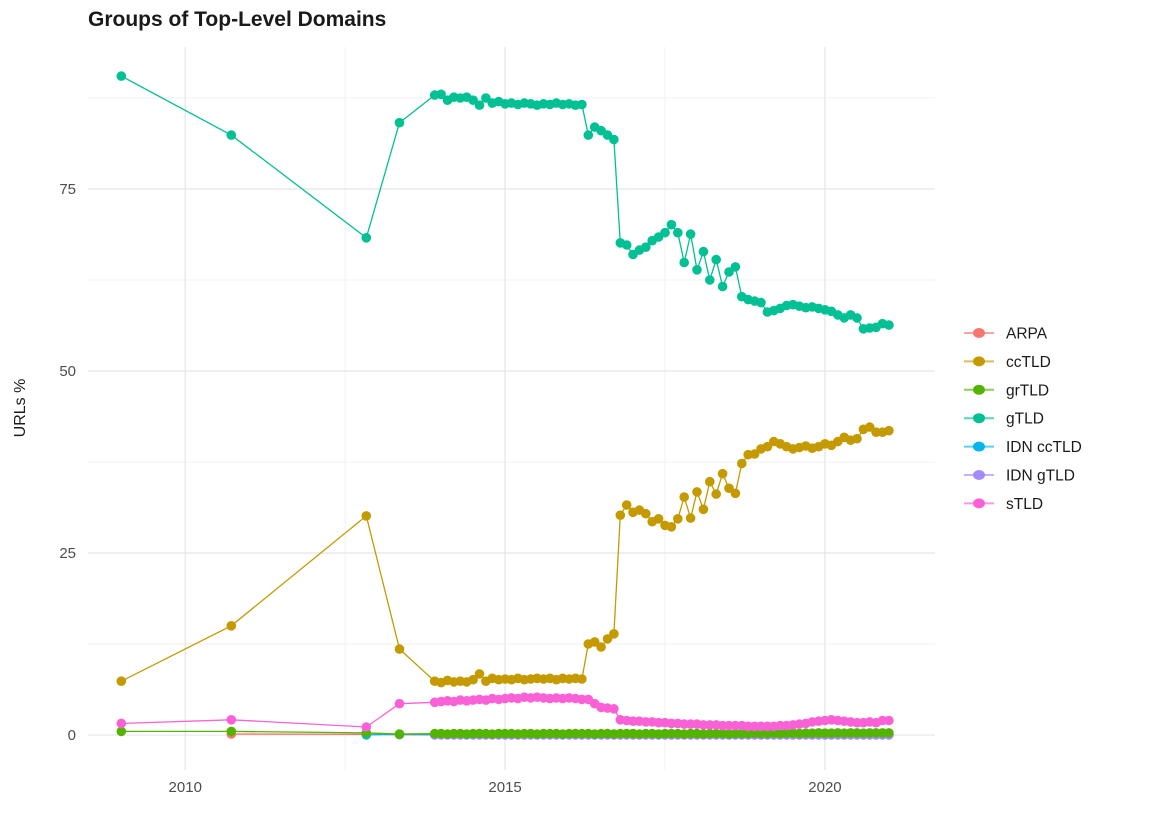 This screenshot has height=827, width=1164. Describe the element at coordinates (72, 735) in the screenshot. I see `y-tick-label: 0` at that location.